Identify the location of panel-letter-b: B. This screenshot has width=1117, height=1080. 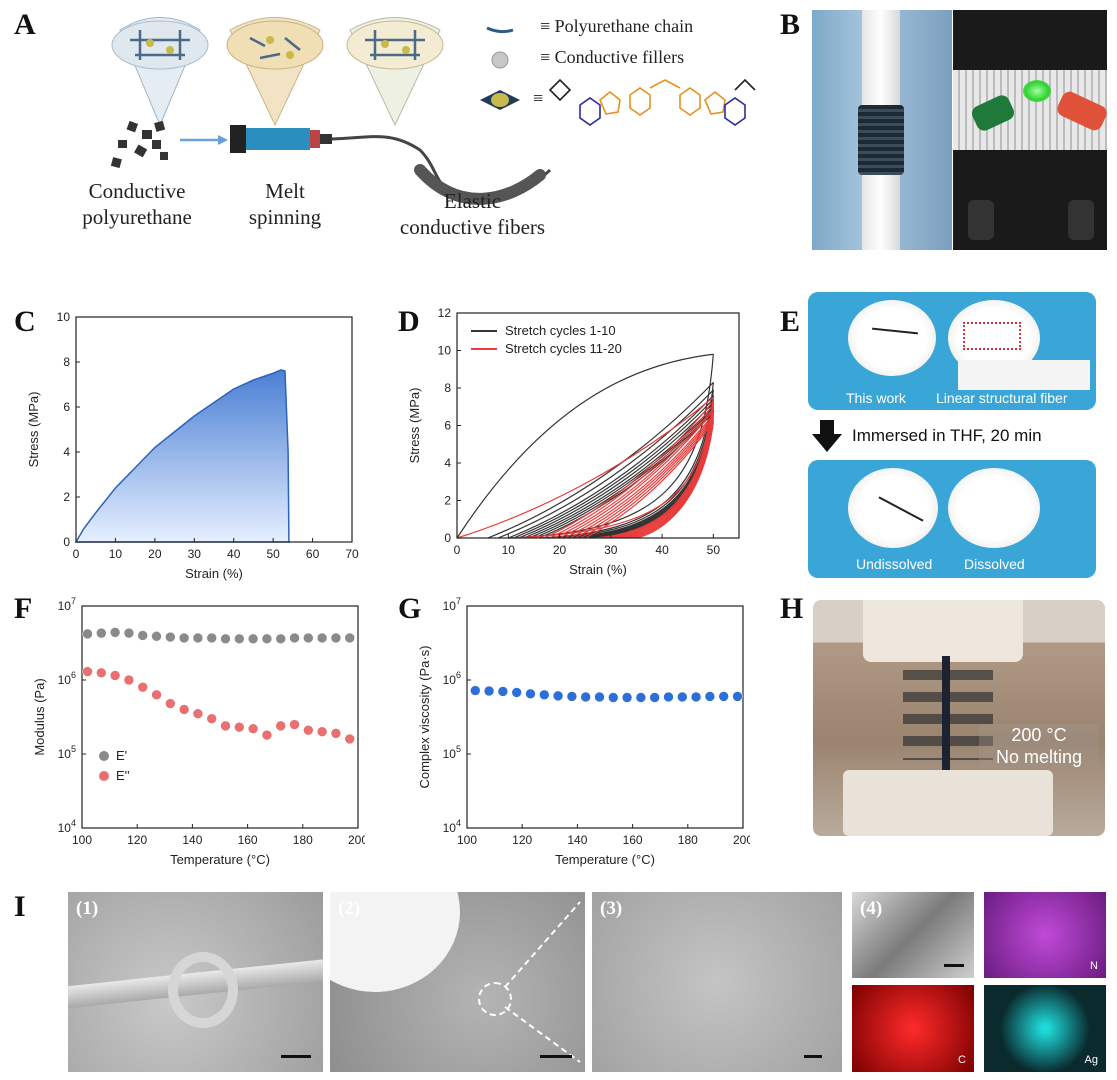
(790, 24).